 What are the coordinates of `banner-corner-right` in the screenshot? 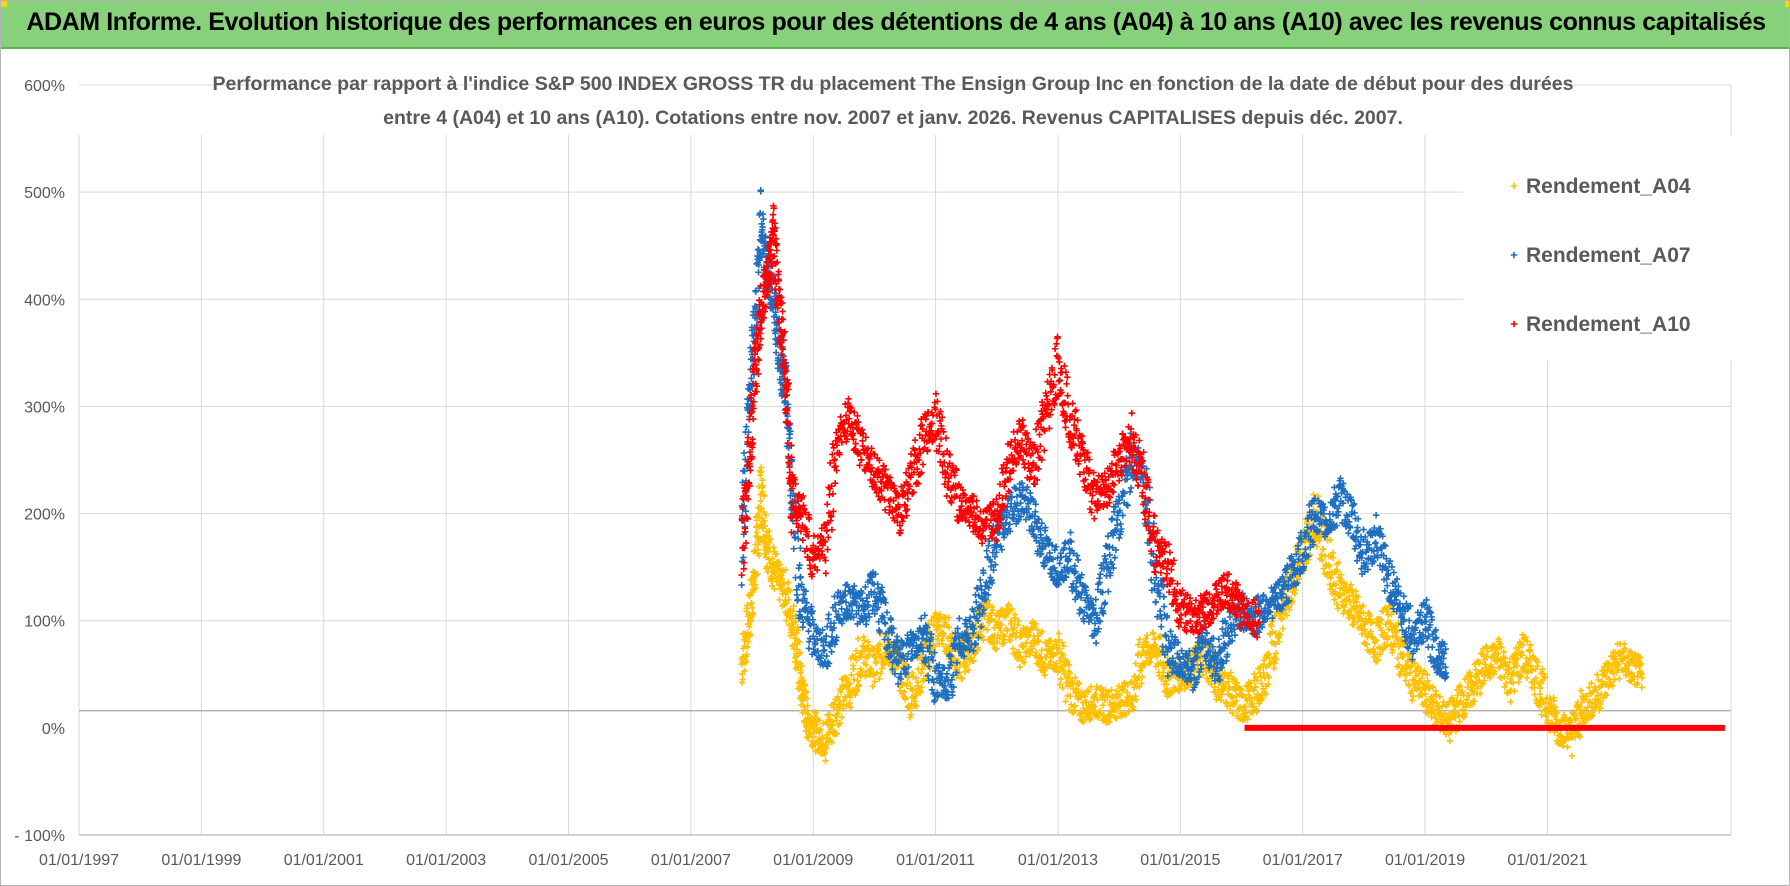 It's located at (1787, 4).